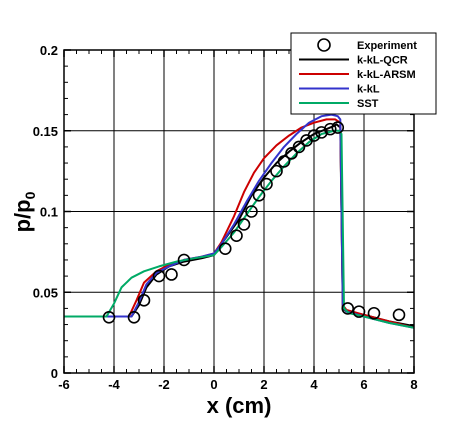  Describe the element at coordinates (54, 373) in the screenshot. I see `y-tick-label: 0` at that location.